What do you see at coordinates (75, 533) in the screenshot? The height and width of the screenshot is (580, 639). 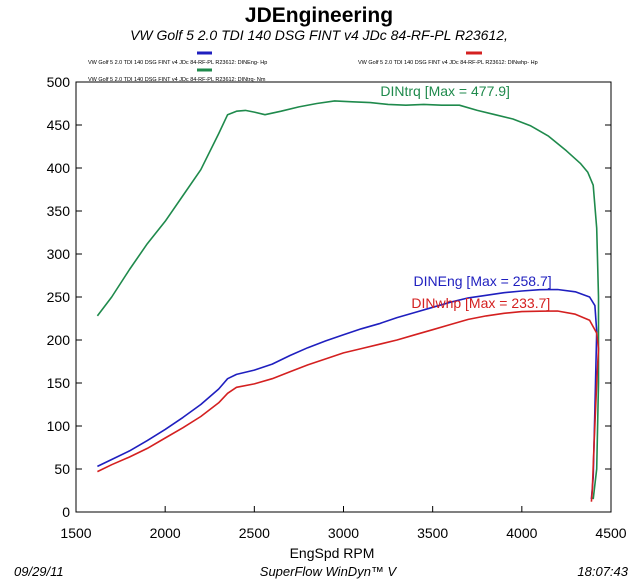 I see `x-tick-label: 1500` at bounding box center [75, 533].